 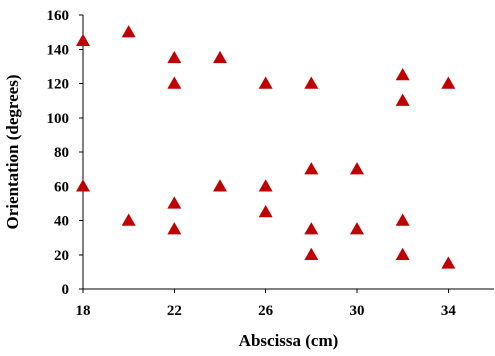 I want to click on x-tick-label: 34, so click(x=449, y=311).